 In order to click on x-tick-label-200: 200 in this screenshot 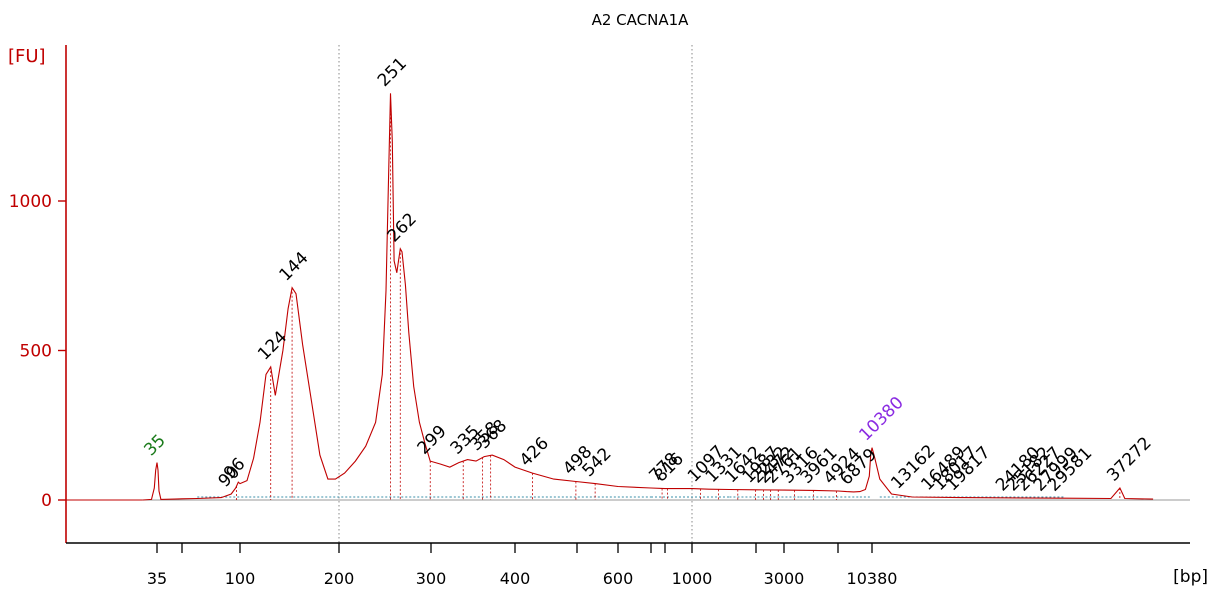, I will do `click(339, 578)`.